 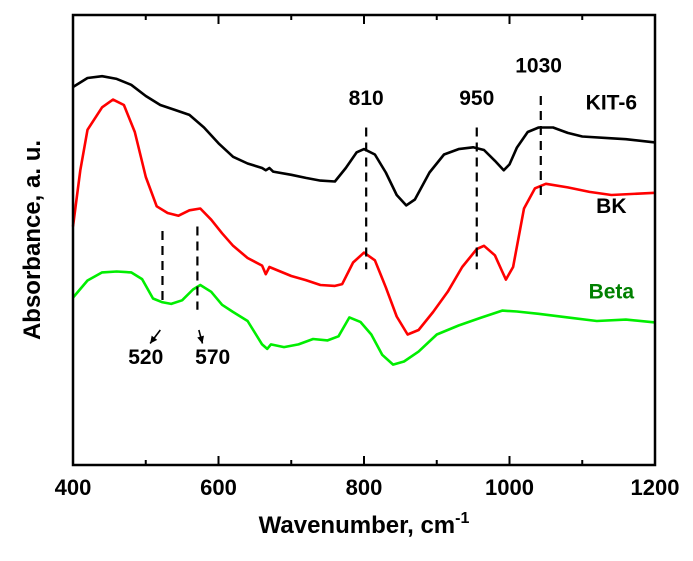 I want to click on peak-label-1030: 1030, so click(x=538, y=66).